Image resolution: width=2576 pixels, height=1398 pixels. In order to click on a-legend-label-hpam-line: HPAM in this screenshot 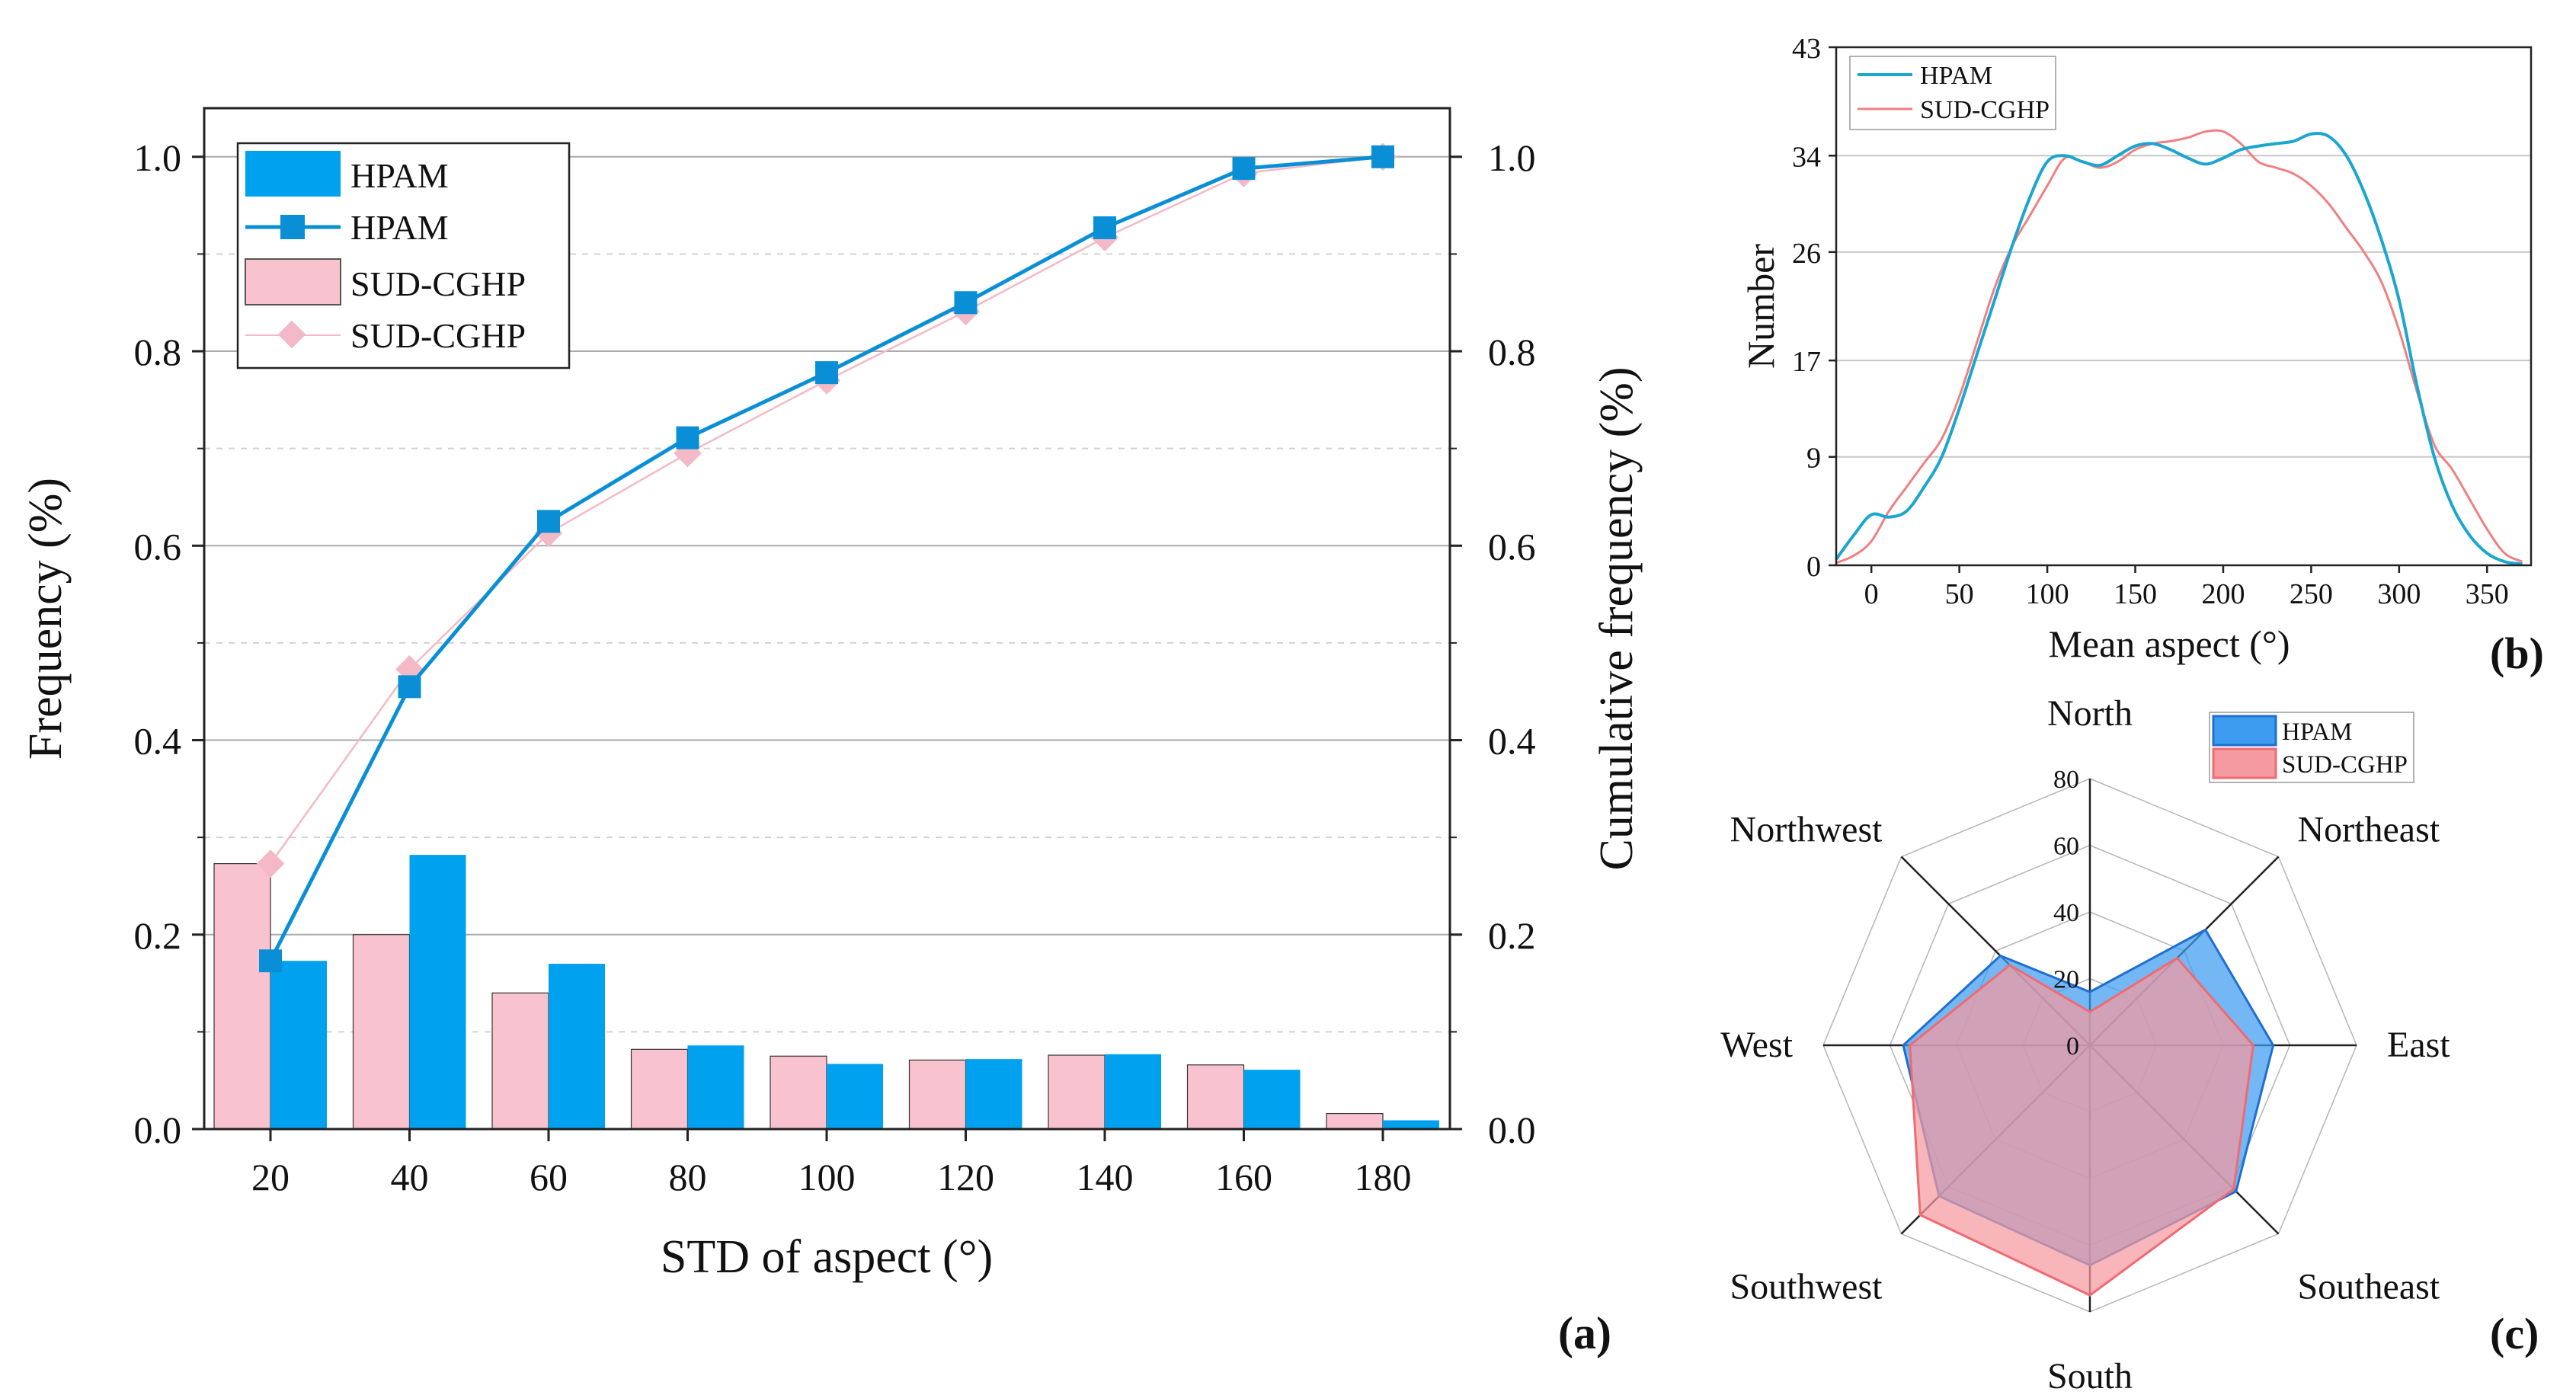, I will do `click(399, 228)`.